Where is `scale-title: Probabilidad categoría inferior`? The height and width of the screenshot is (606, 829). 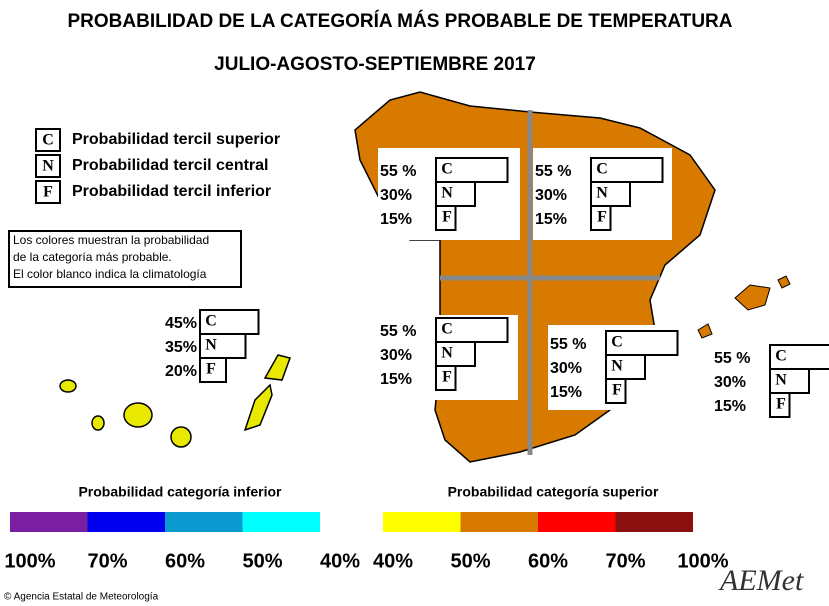
scale-title: Probabilidad categoría inferior is located at coordinates (180, 492).